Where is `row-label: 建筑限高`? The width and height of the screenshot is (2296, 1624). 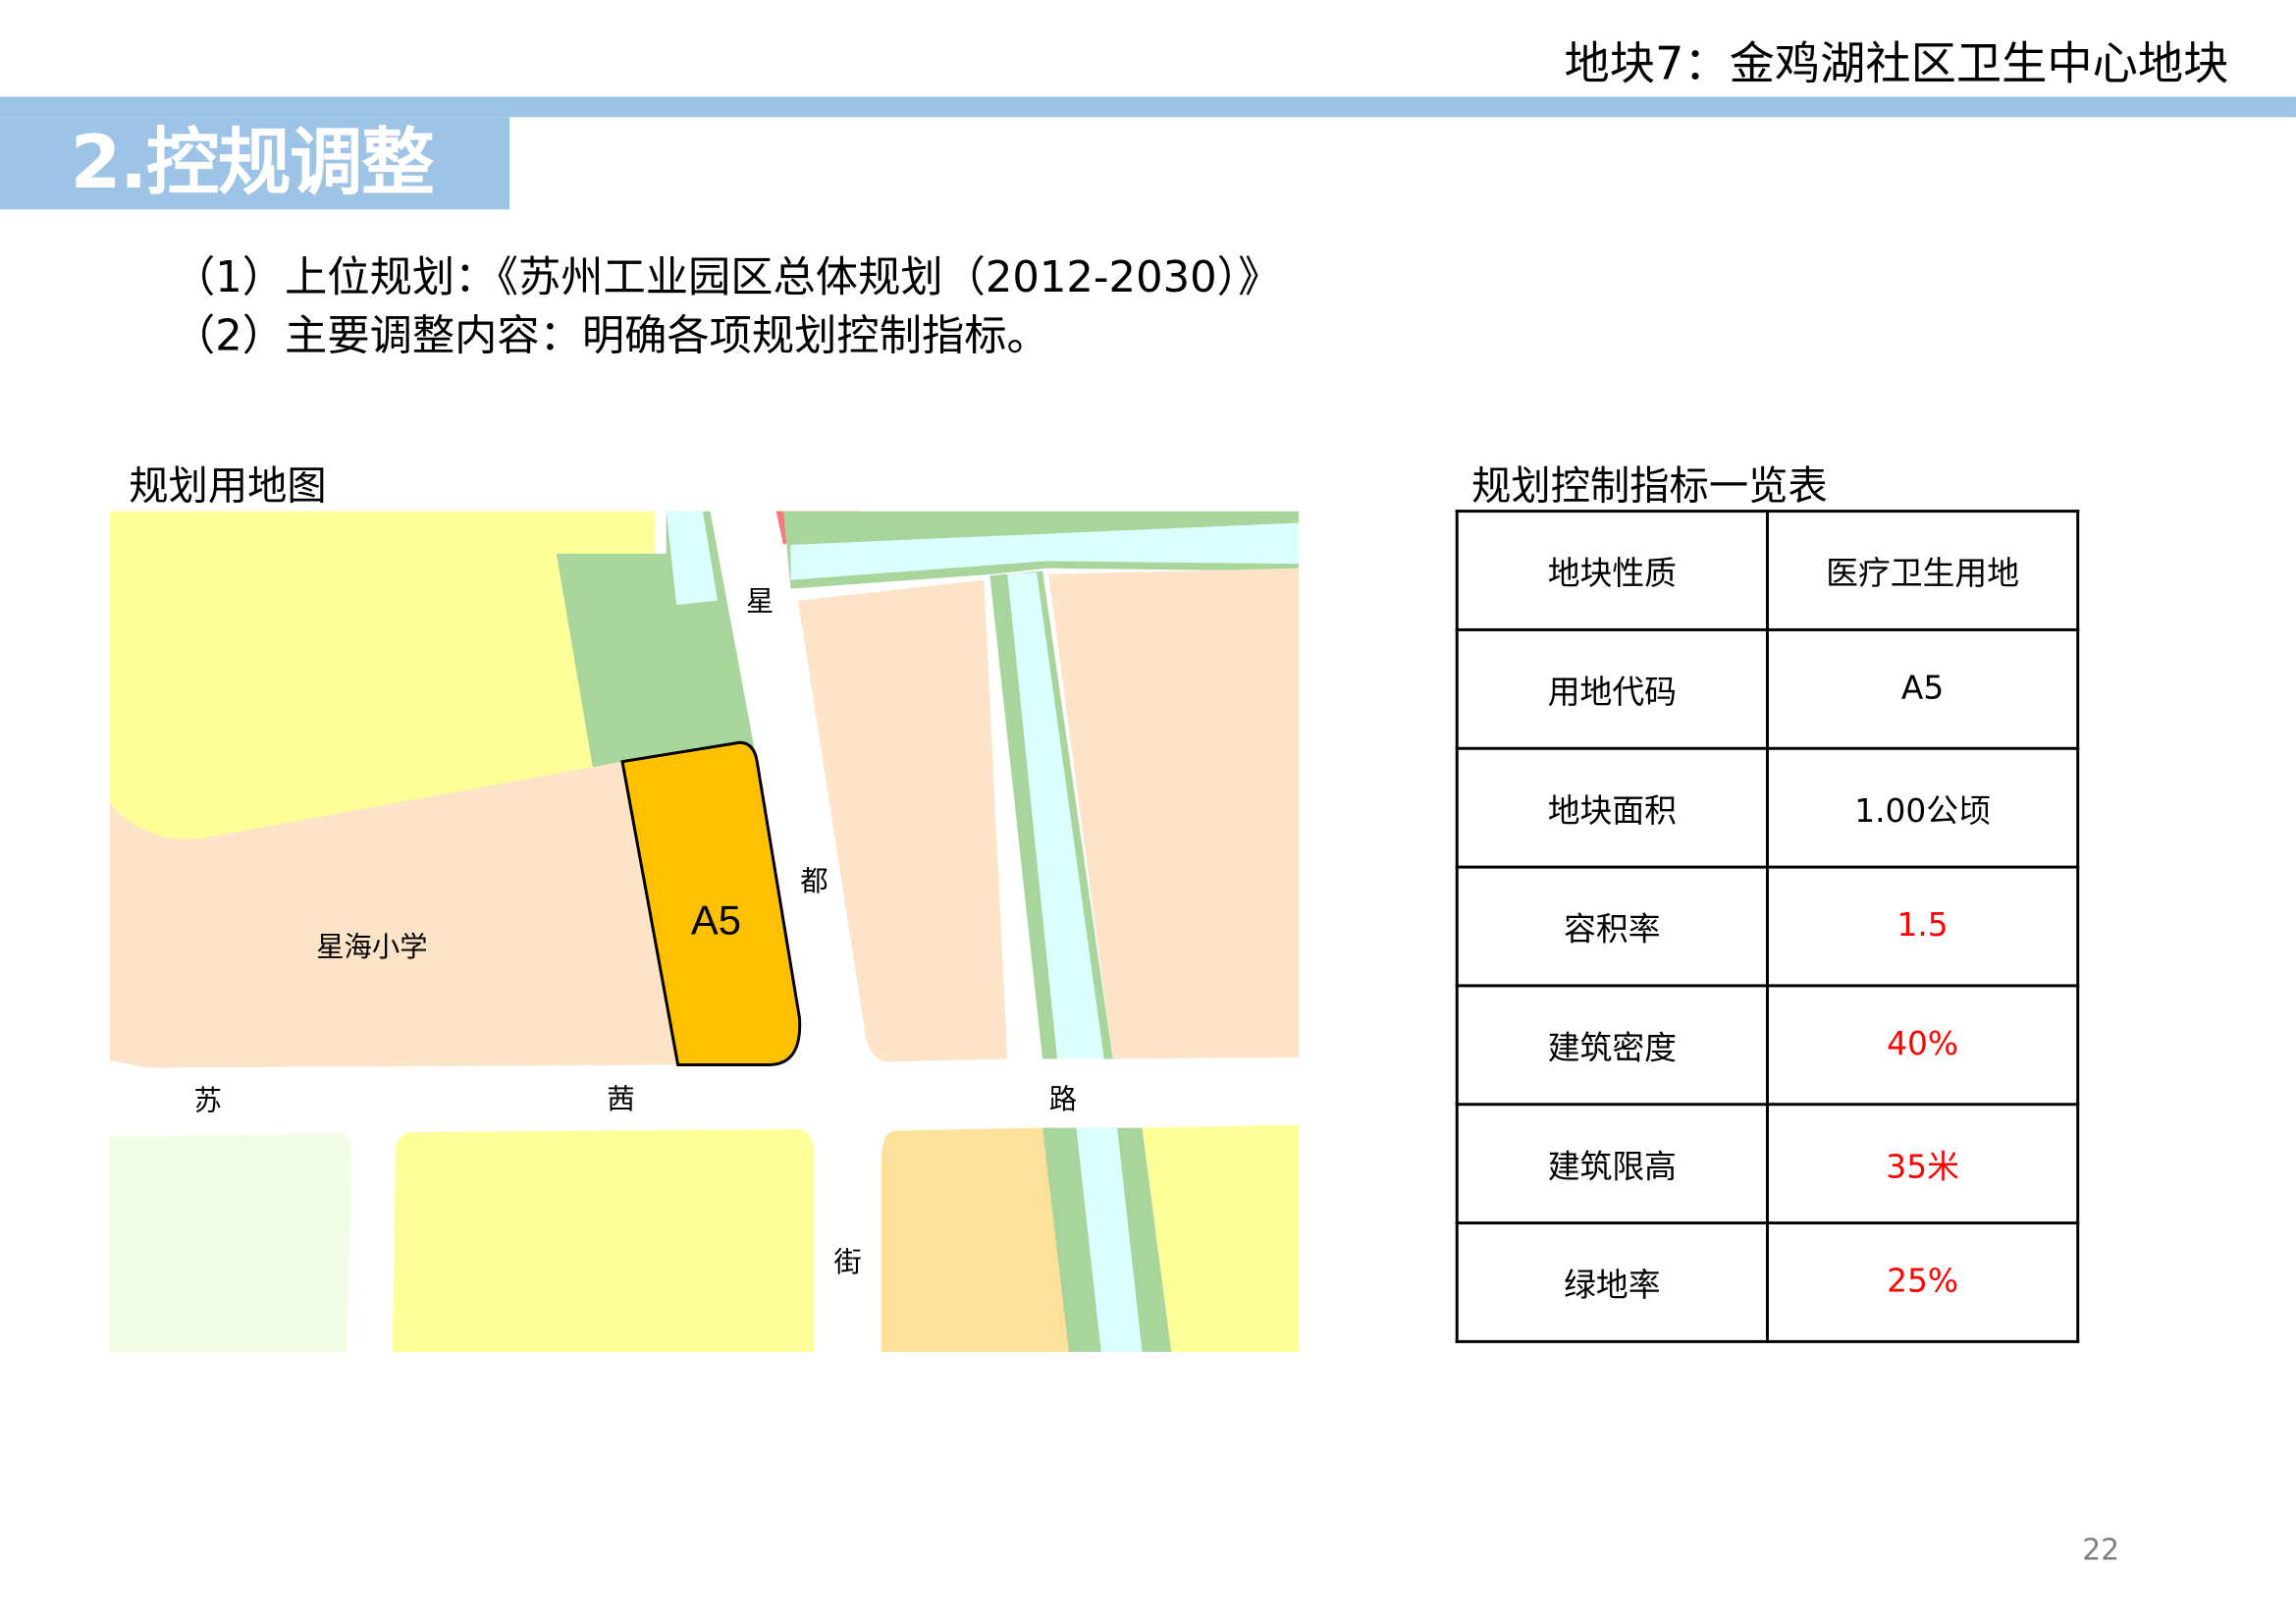 row-label: 建筑限高 is located at coordinates (1612, 1164).